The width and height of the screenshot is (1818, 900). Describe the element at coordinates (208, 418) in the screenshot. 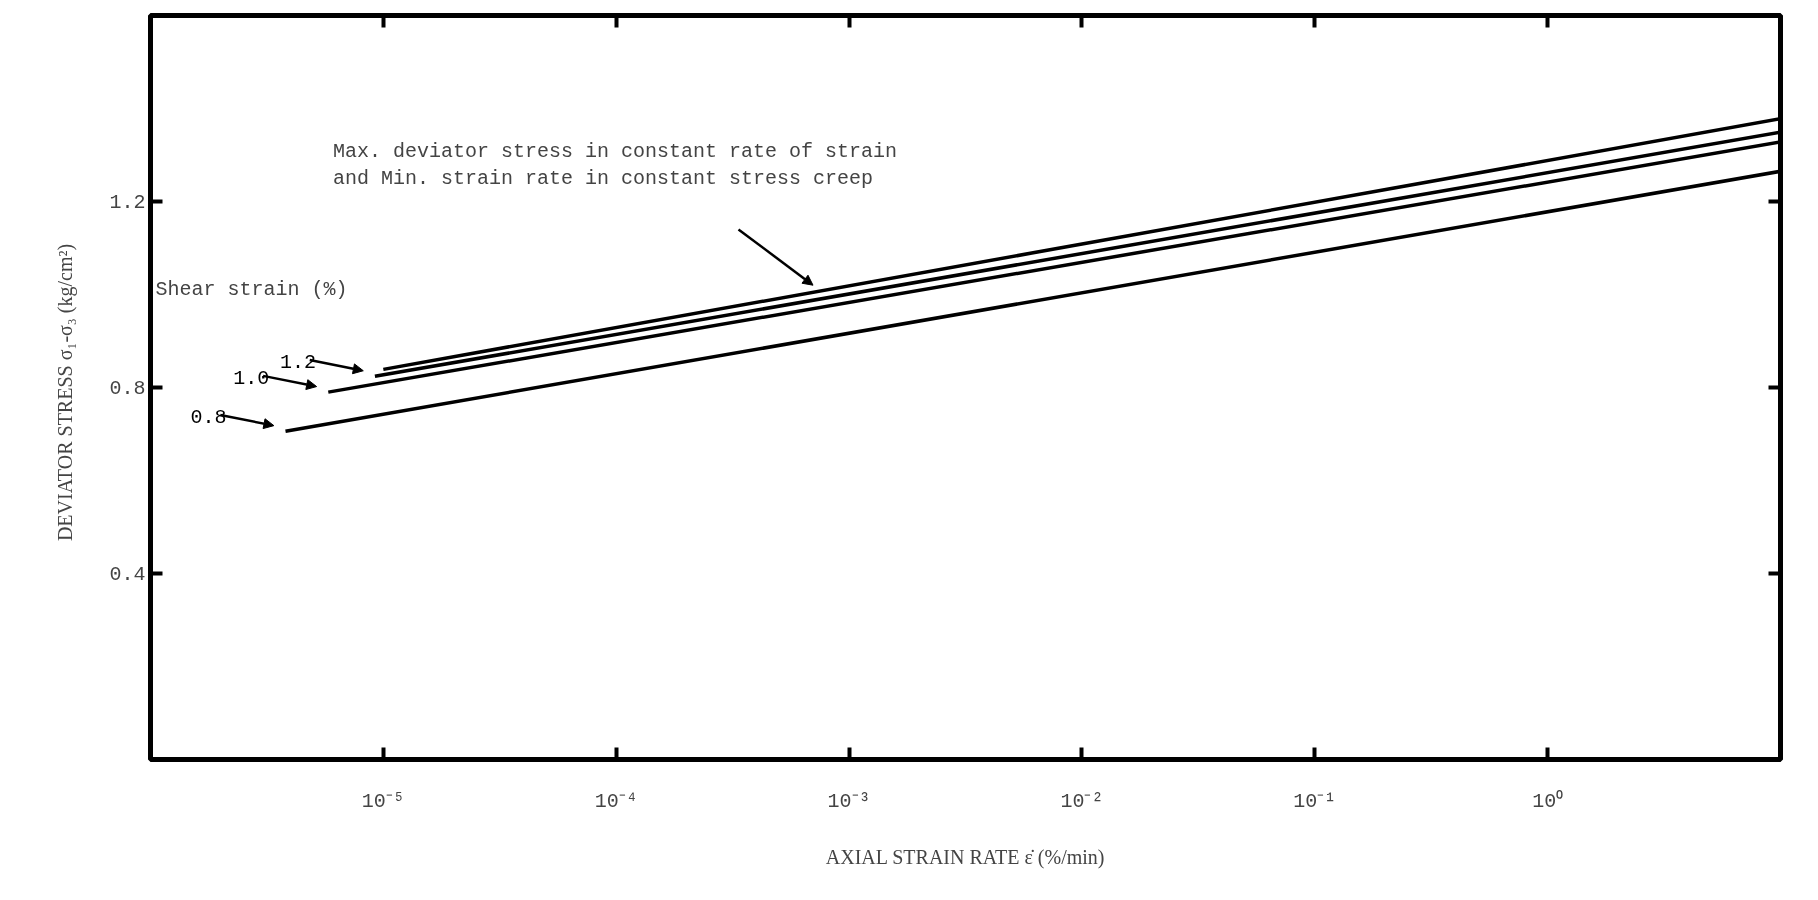

I see `legend-label: 0.8` at that location.